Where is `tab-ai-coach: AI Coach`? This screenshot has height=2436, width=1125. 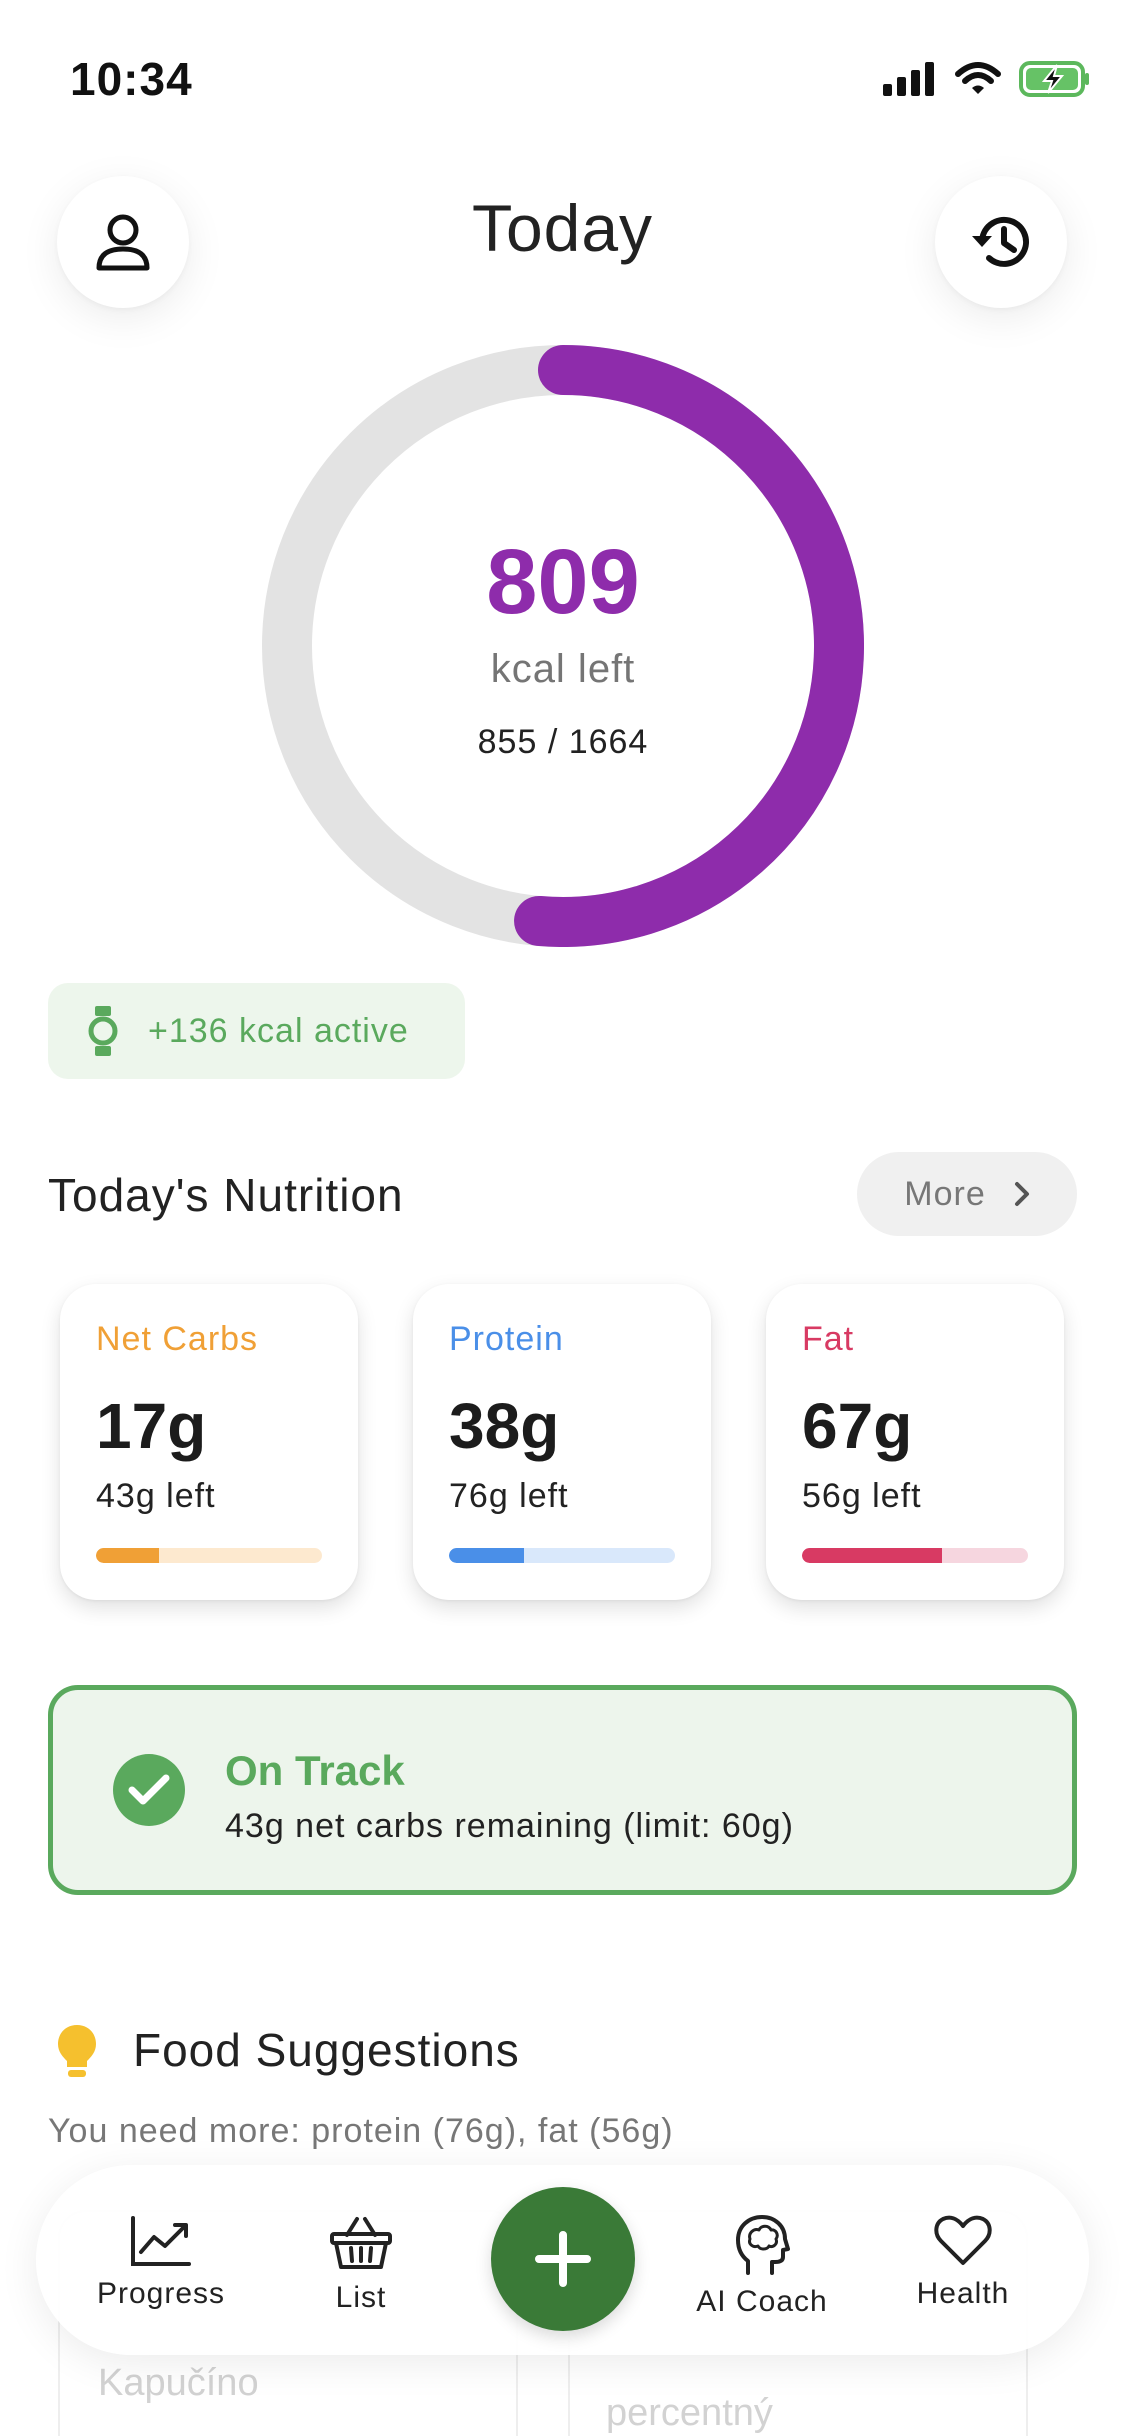 tab-ai-coach: AI Coach is located at coordinates (762, 2260).